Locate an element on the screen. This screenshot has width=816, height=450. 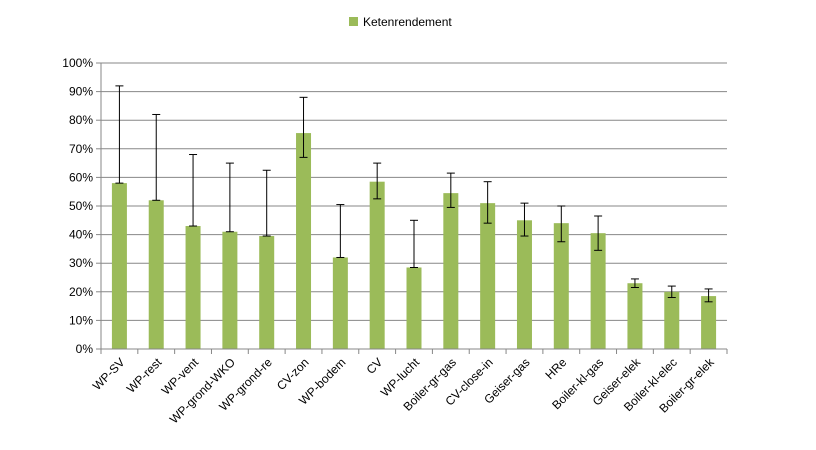
y-tick-label: 70% is located at coordinates (81, 149).